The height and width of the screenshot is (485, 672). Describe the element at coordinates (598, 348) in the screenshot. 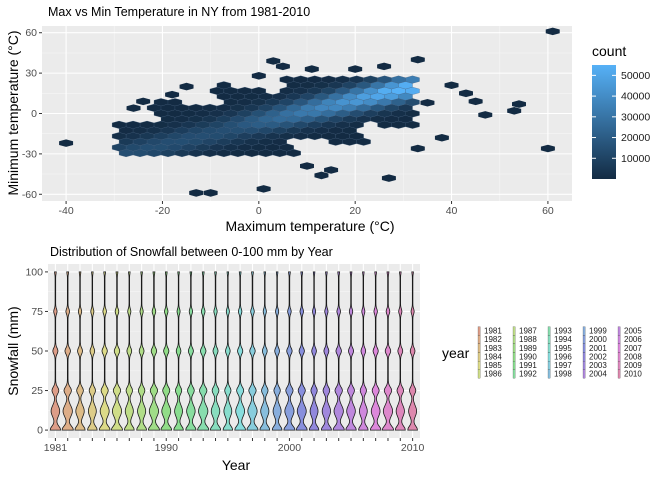

I see `year-legend-label: 2001` at that location.